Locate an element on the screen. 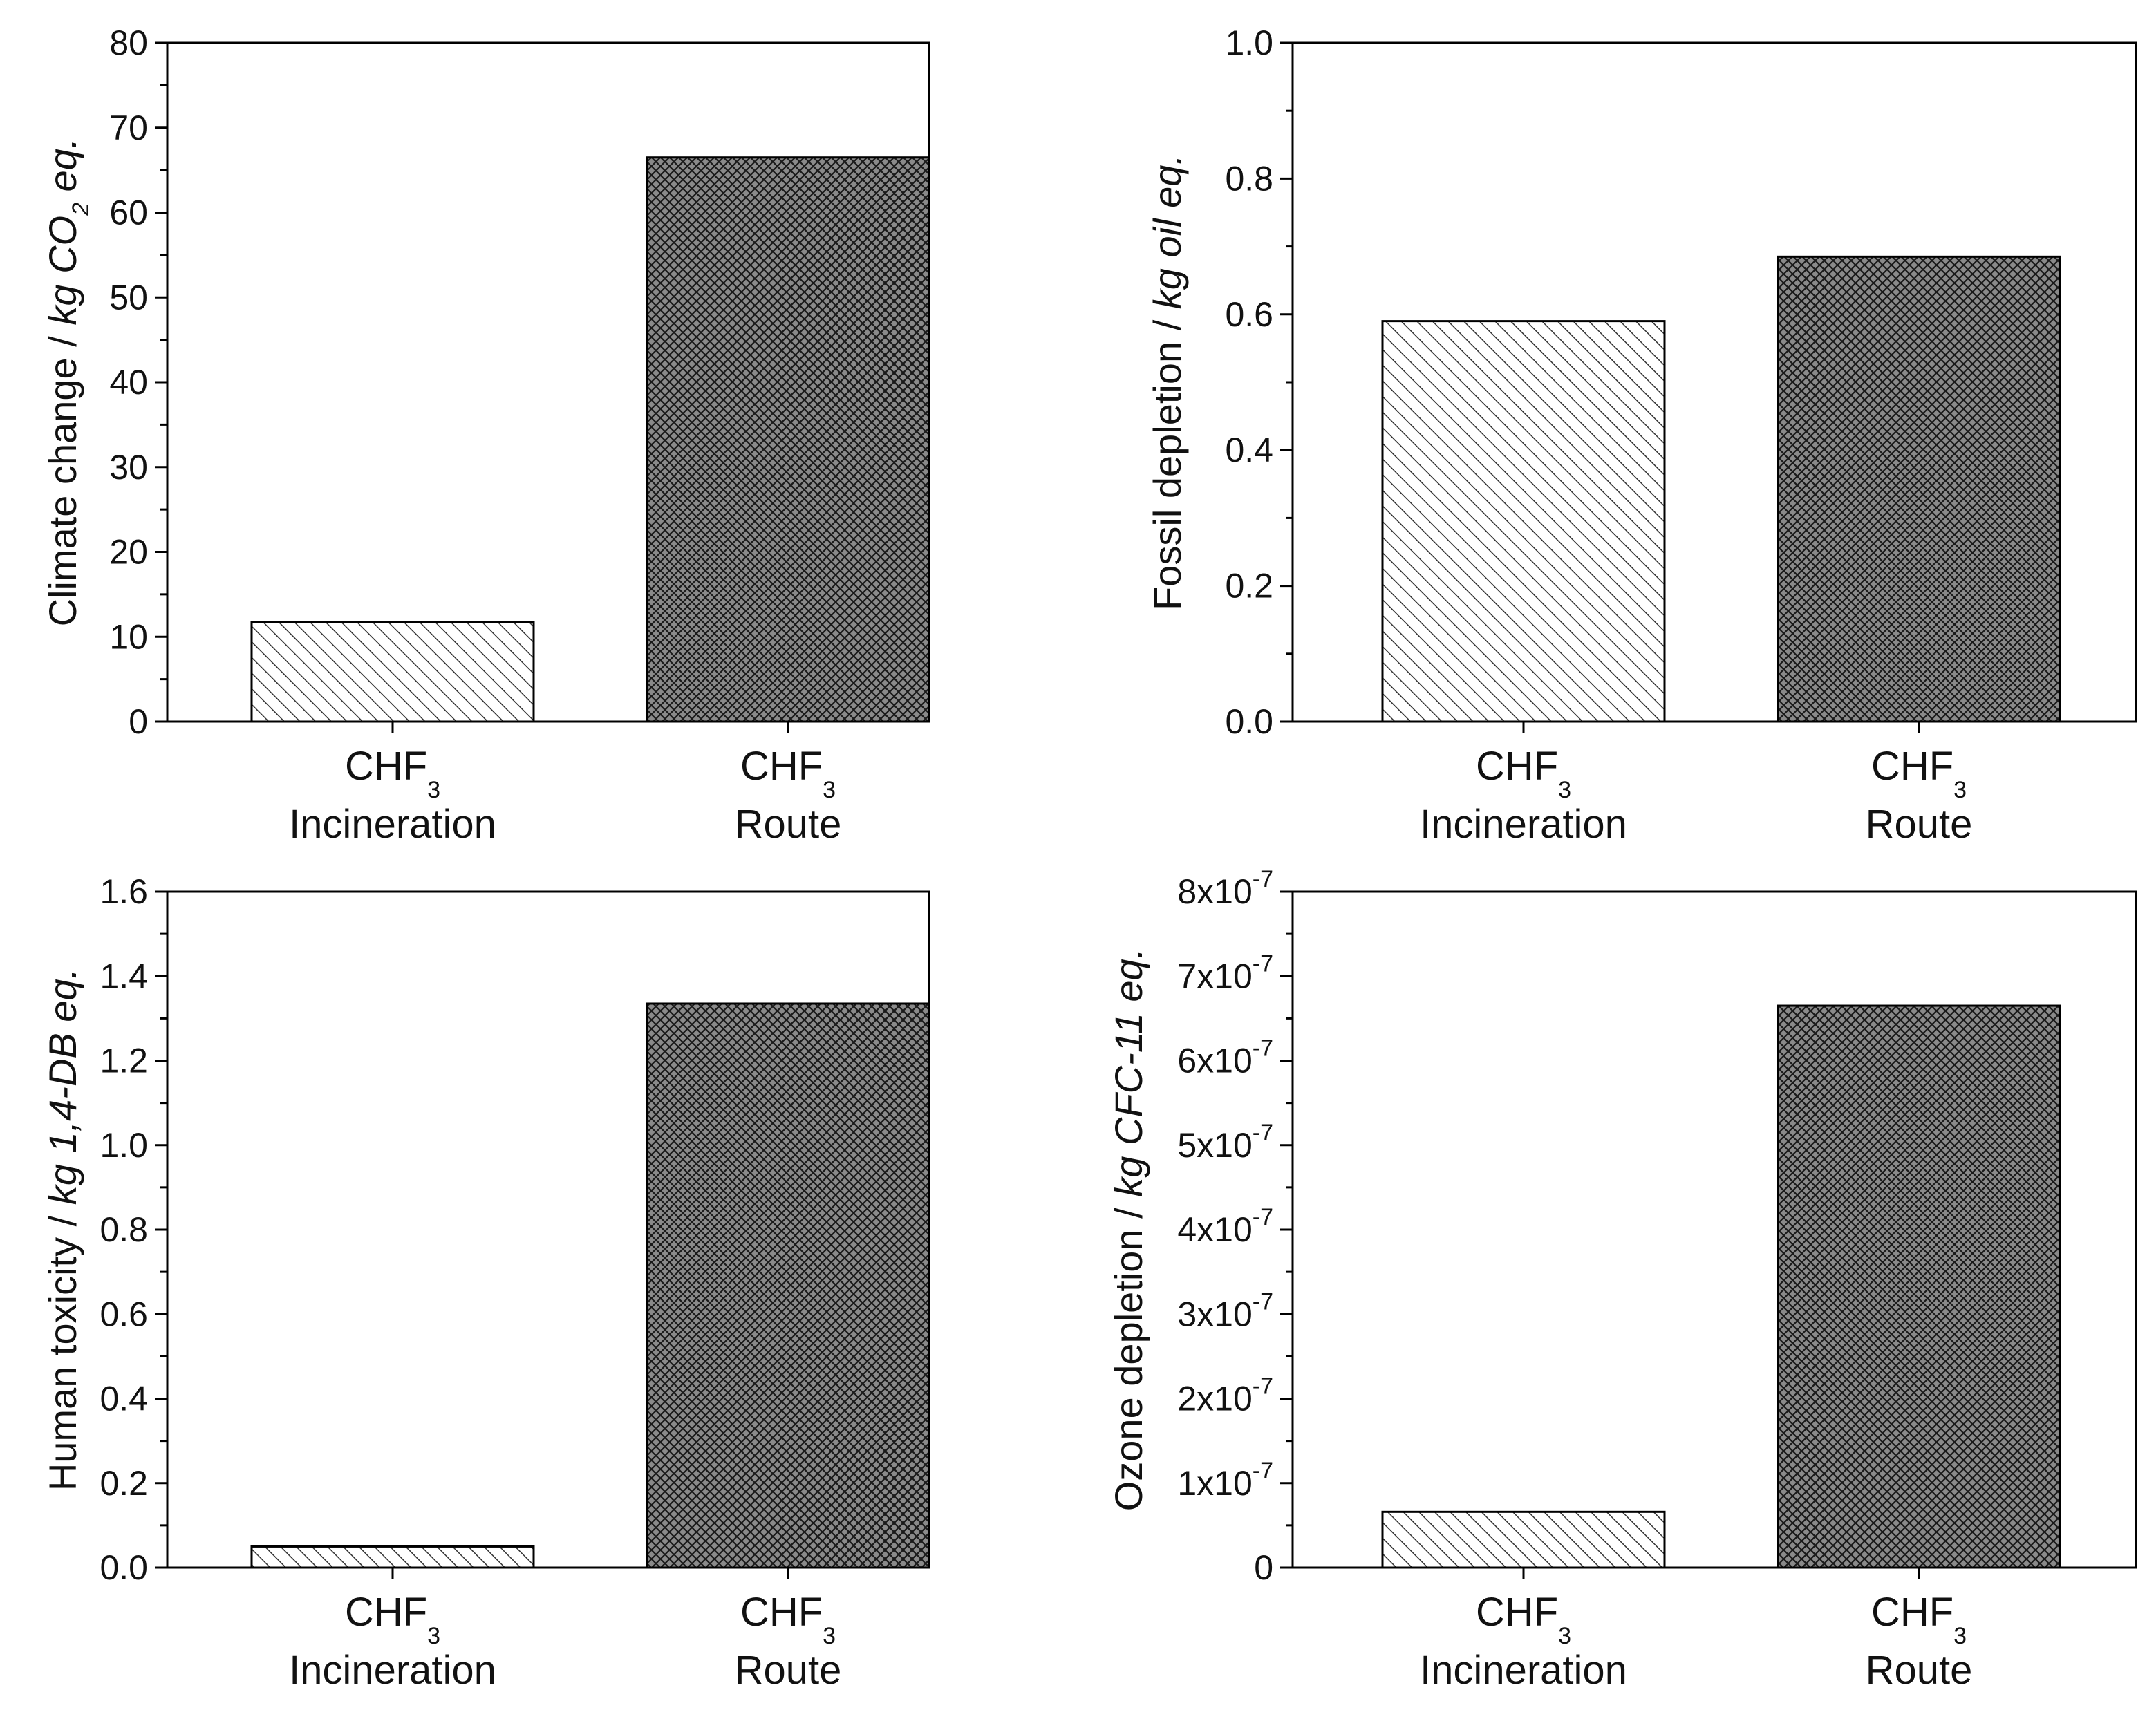 This screenshot has width=2156, height=1710. y-tick-label: 8x10⁻⁷ is located at coordinates (1225, 888).